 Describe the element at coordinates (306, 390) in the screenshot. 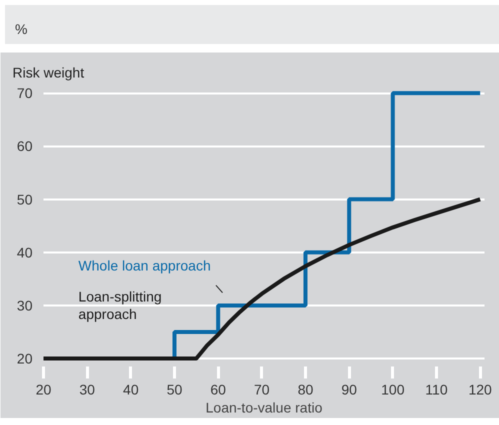

I see `x-tick-label: 80` at that location.